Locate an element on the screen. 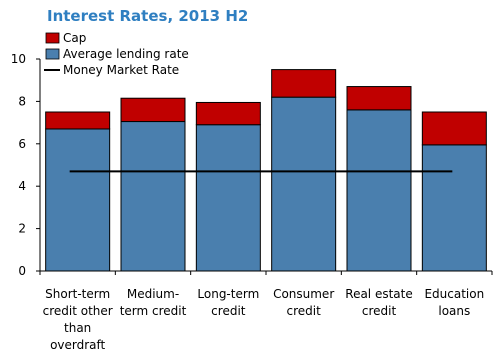  x-tick-label: Real estate is located at coordinates (378, 294).